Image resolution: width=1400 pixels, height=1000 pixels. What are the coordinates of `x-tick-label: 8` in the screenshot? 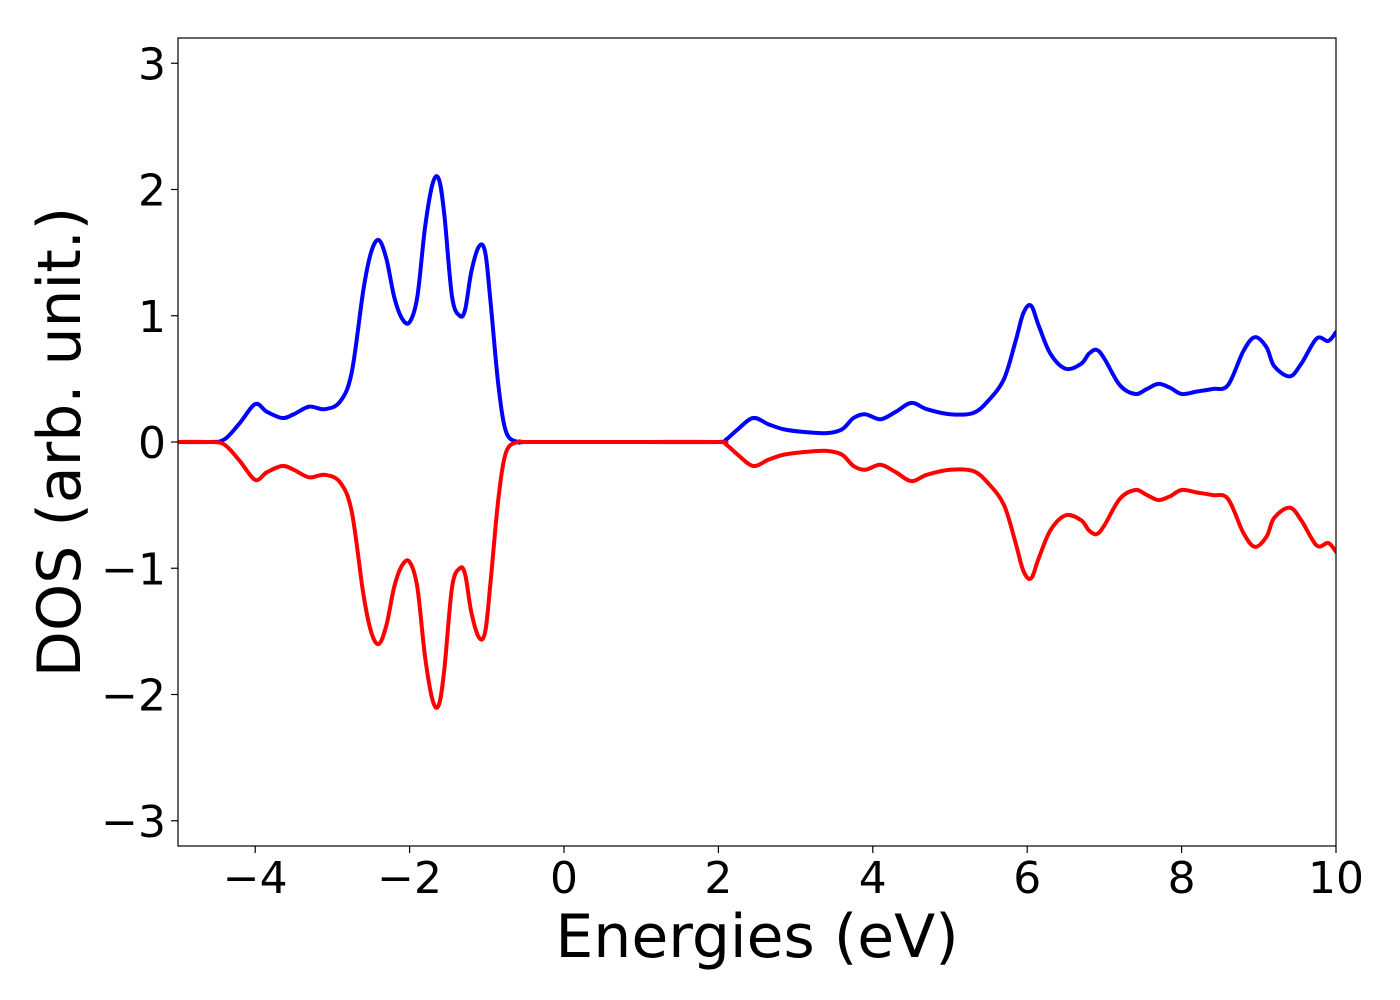 It's located at (1182, 878).